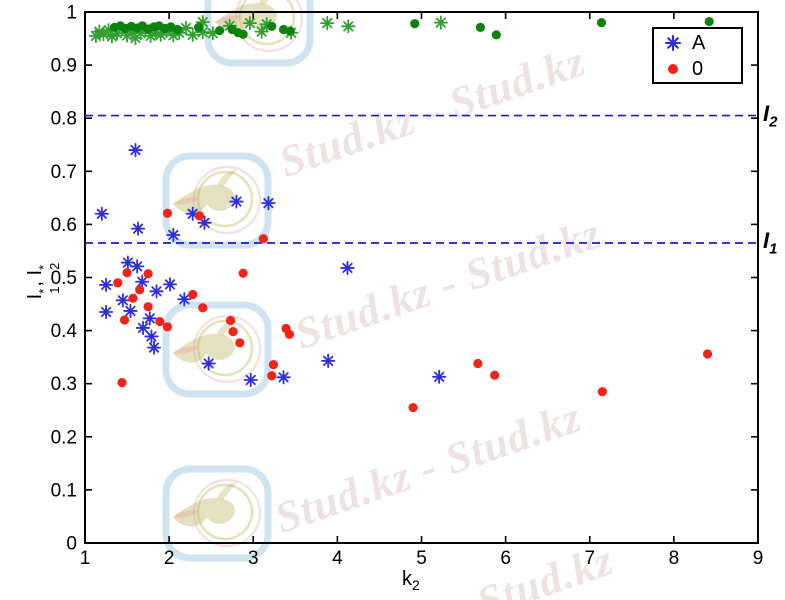 This screenshot has height=600, width=785. Describe the element at coordinates (71, 13) in the screenshot. I see `y-tick-label: 1` at that location.